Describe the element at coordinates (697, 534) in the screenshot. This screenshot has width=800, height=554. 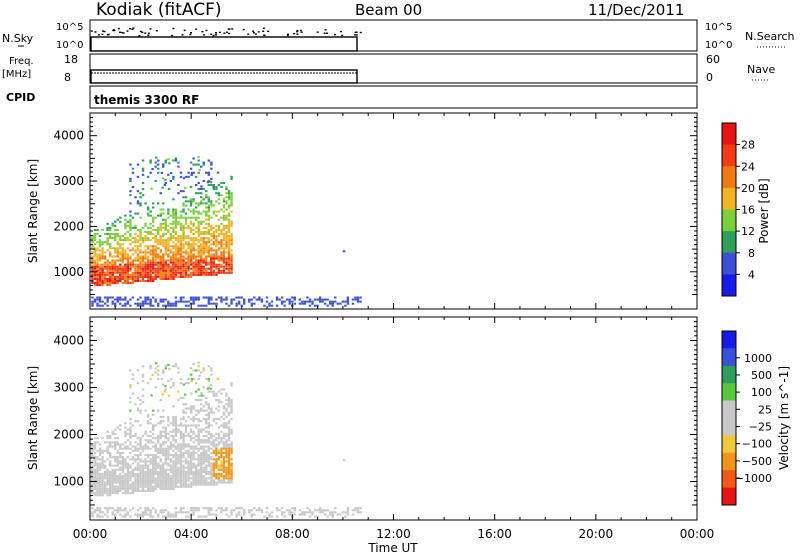
I see `x-tick-label: 00:00` at that location.